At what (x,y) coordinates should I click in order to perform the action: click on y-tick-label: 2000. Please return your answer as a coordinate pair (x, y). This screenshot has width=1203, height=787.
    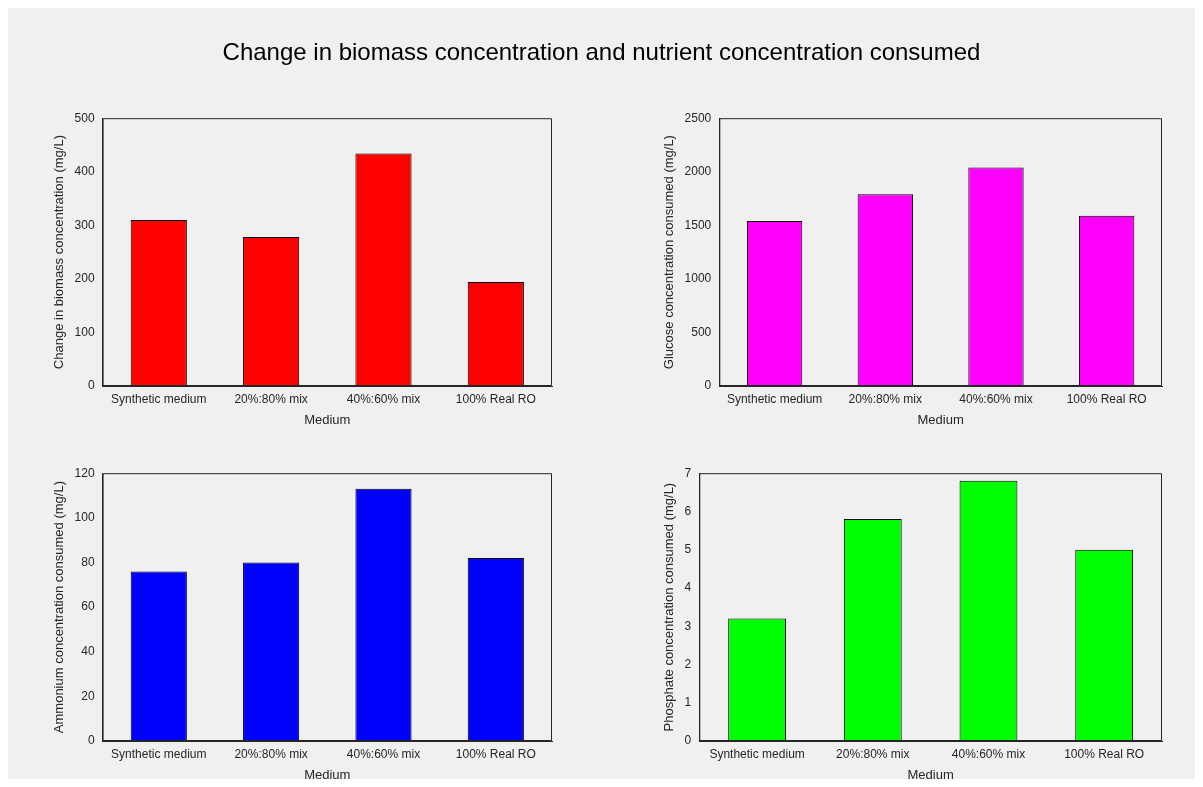
    Looking at the image, I should click on (698, 171).